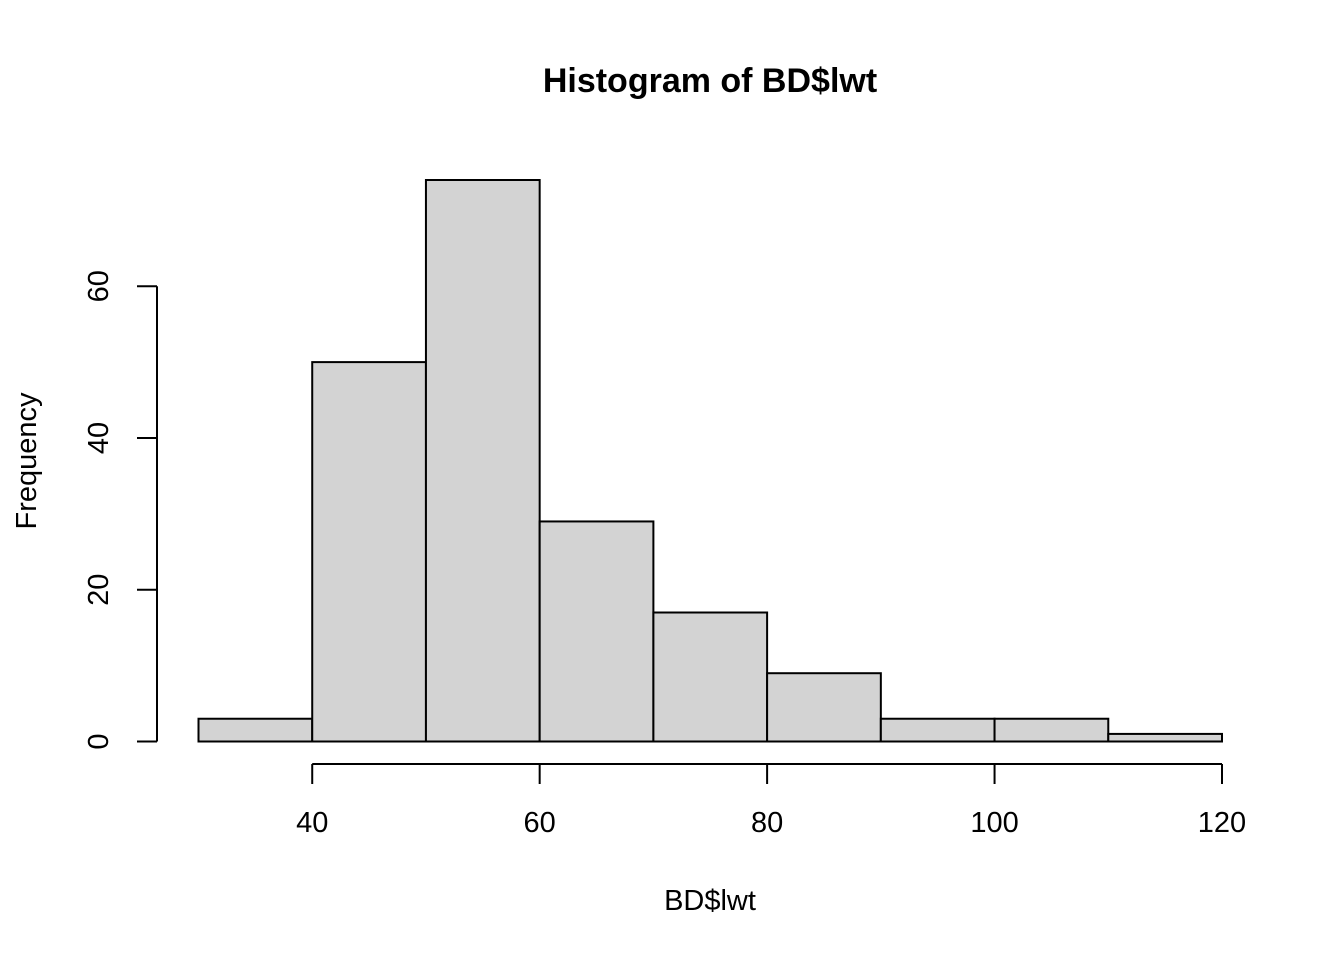 The image size is (1344, 960). Describe the element at coordinates (710, 81) in the screenshot. I see `chart-title: Histogram of BD$lwt` at that location.